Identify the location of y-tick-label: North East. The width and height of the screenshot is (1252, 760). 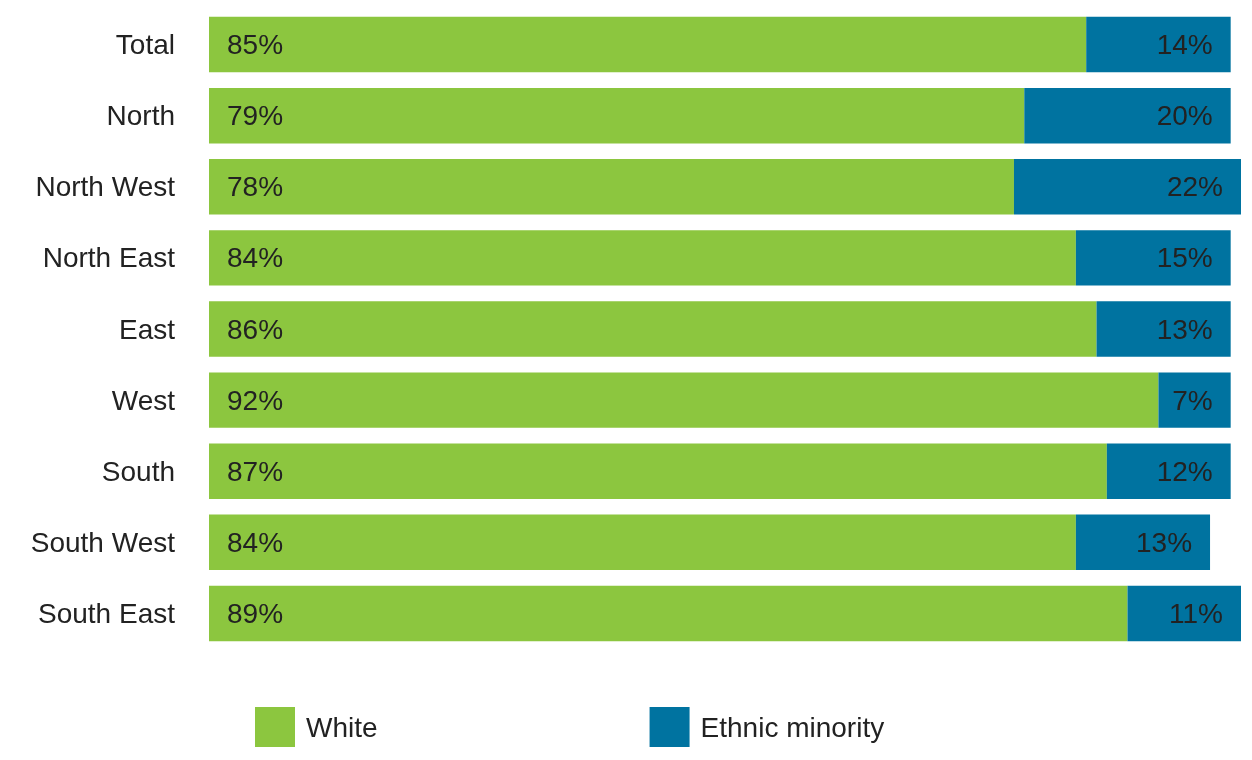
(109, 258).